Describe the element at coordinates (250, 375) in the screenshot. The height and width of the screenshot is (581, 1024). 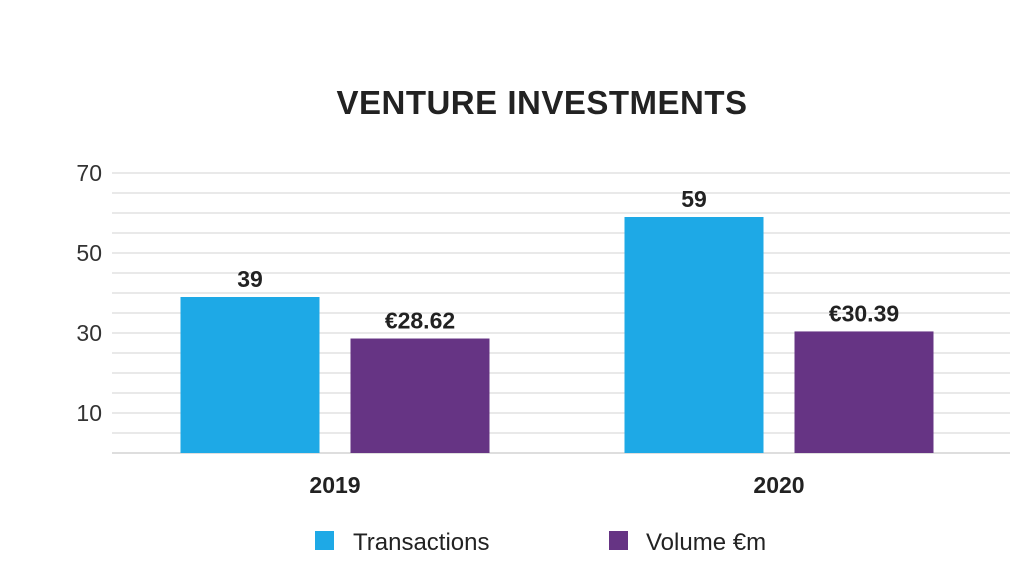
I see `bar-transactions-2019` at that location.